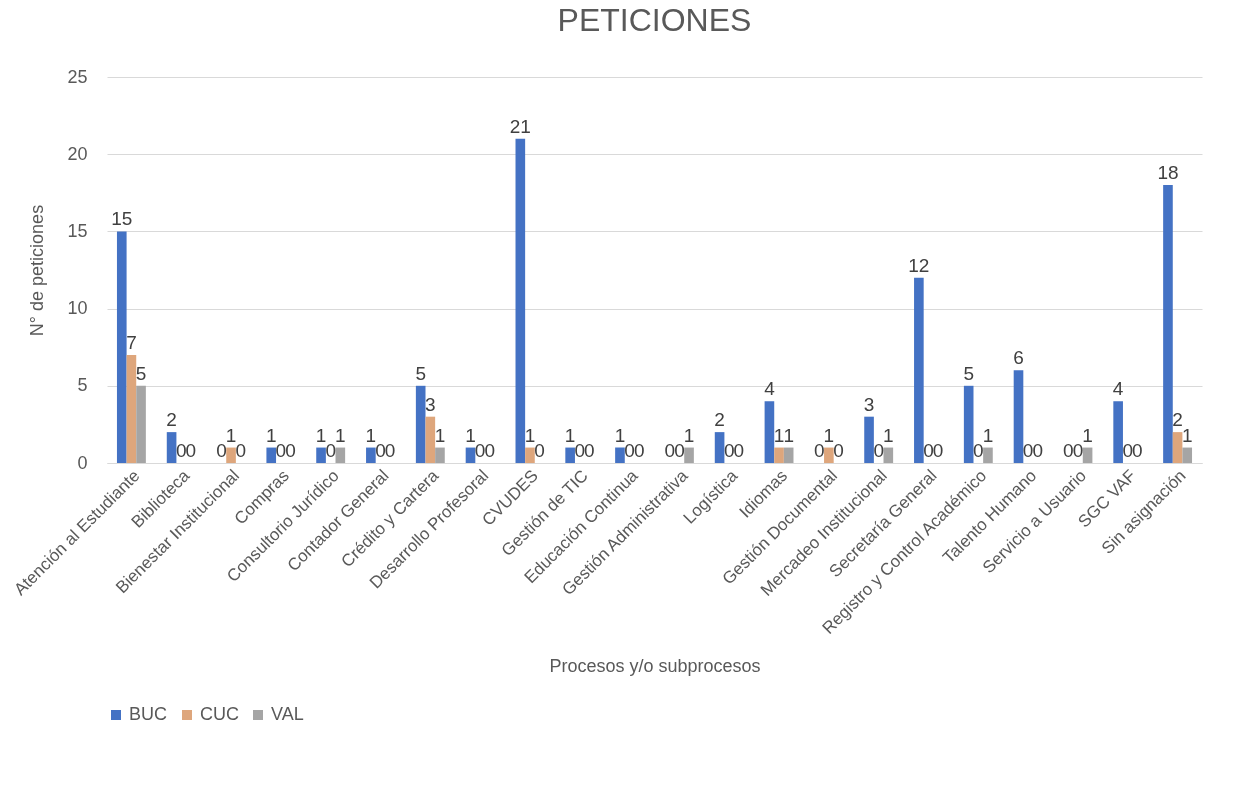  I want to click on data-label: 21, so click(520, 126).